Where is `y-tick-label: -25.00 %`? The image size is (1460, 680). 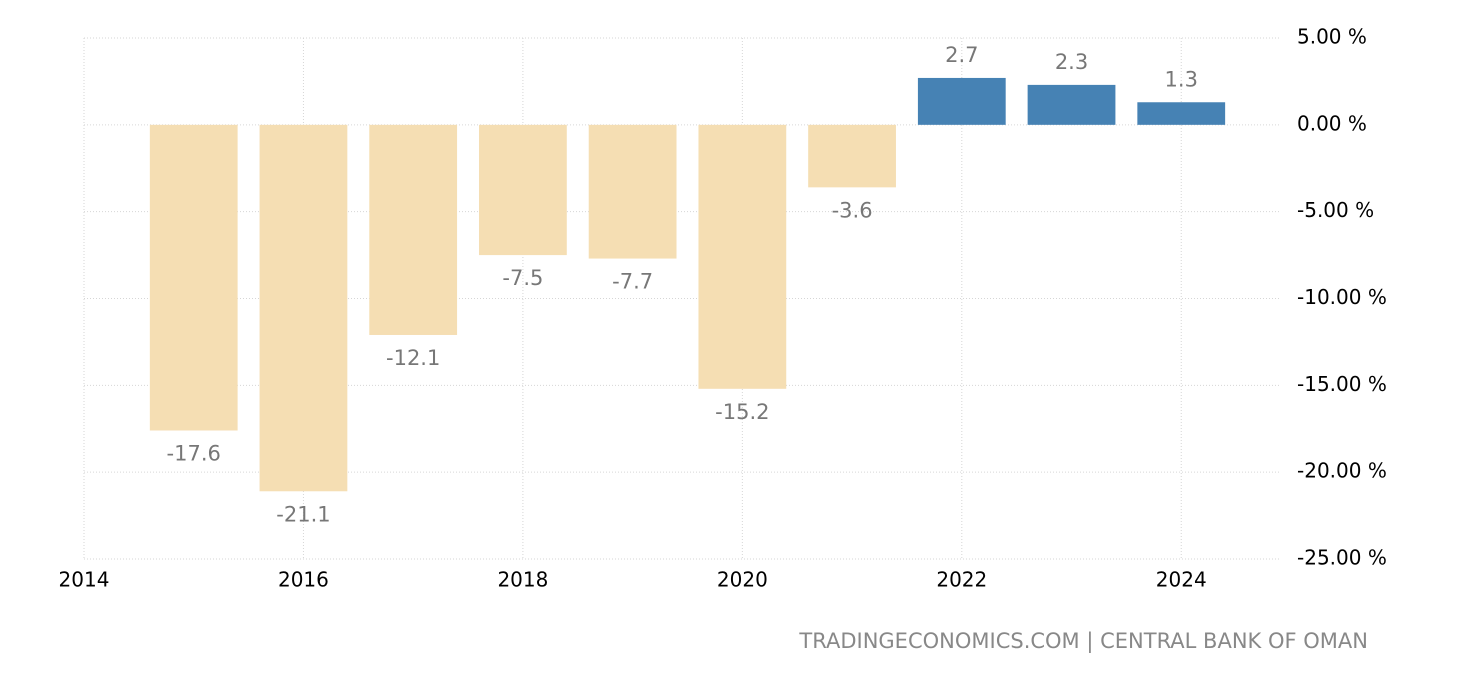 y-tick-label: -25.00 % is located at coordinates (1342, 558).